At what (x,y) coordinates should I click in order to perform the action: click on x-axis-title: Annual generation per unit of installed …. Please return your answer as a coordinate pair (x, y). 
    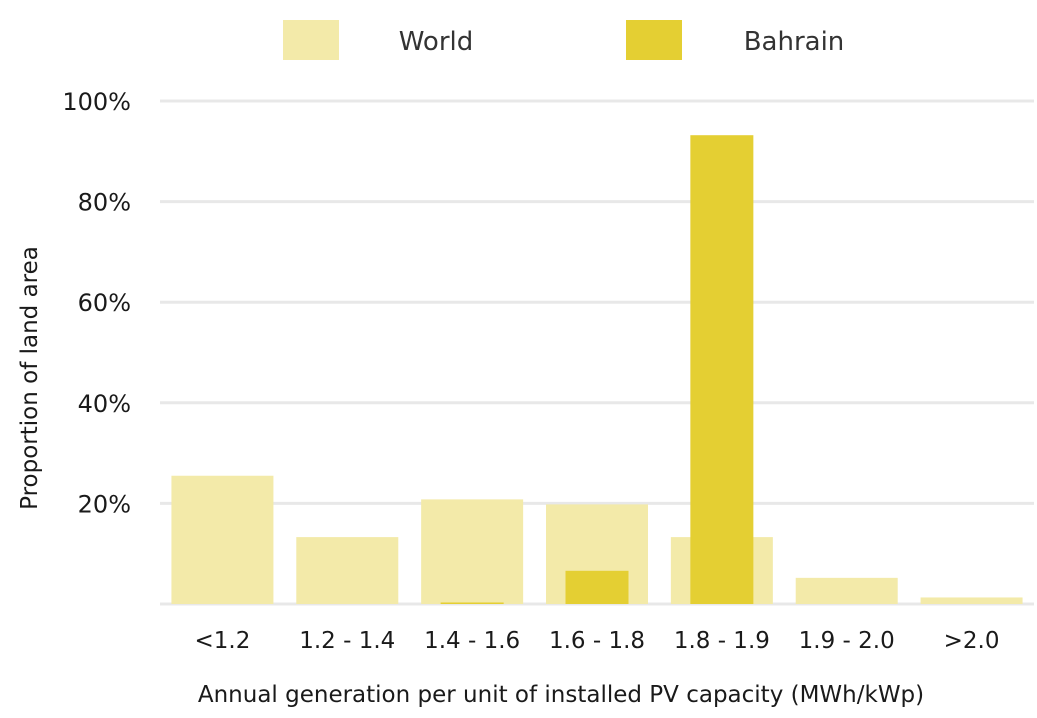
    Looking at the image, I should click on (561, 695).